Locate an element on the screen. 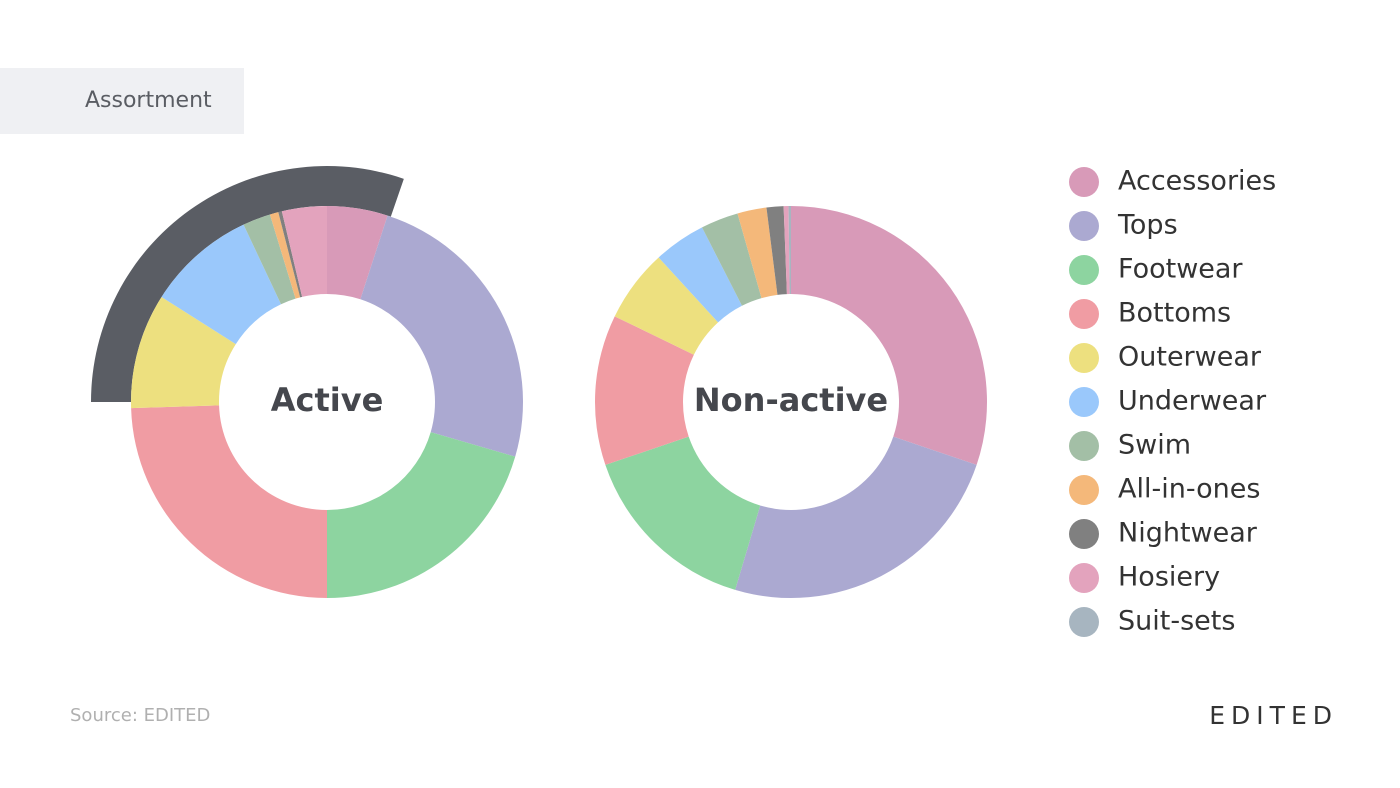 The image size is (1400, 788). legend-label: Suit-sets is located at coordinates (1176, 621).